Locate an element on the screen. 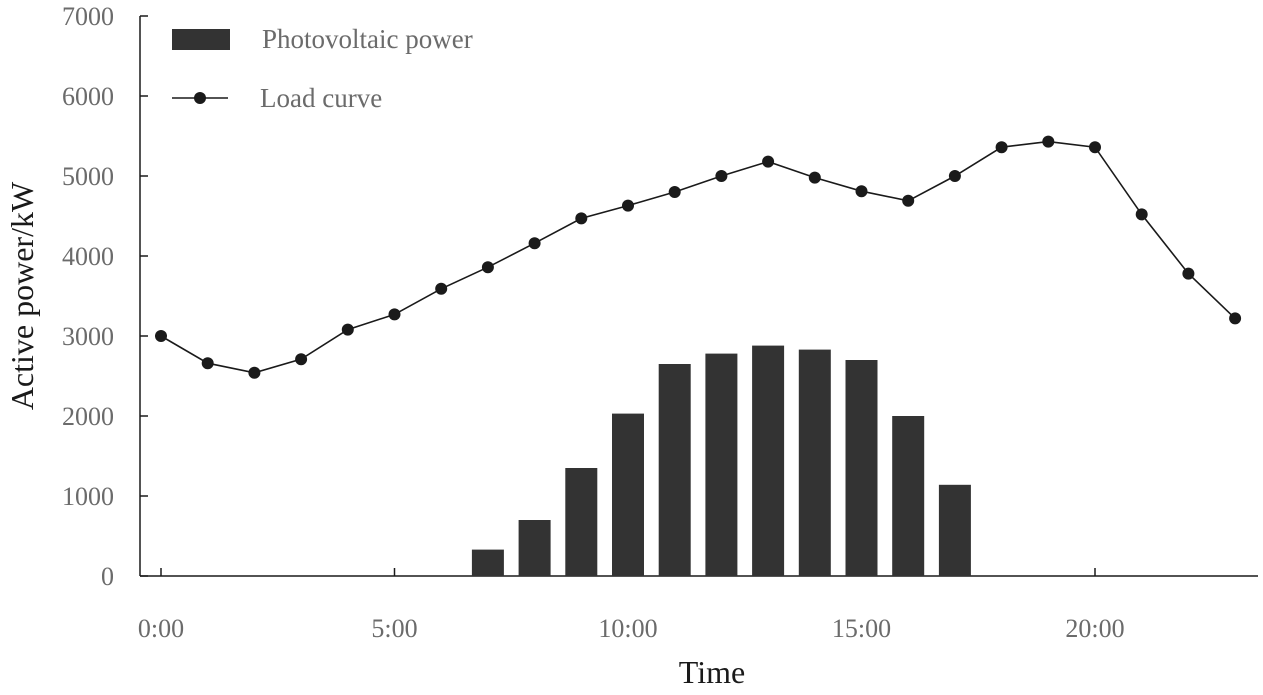 The width and height of the screenshot is (1263, 695). legend-label-load: Load curve is located at coordinates (321, 98).